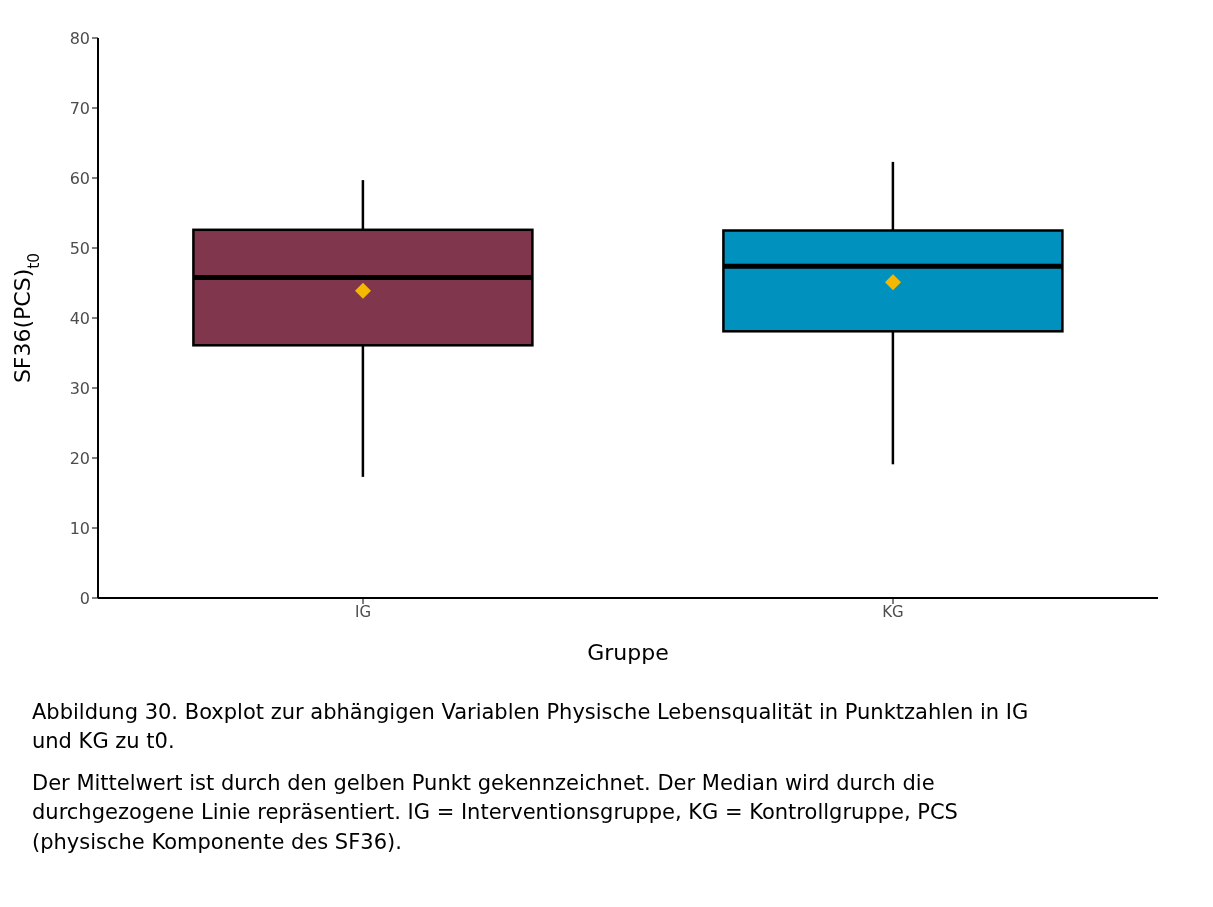  I want to click on x-tick-label: KG, so click(893, 611).